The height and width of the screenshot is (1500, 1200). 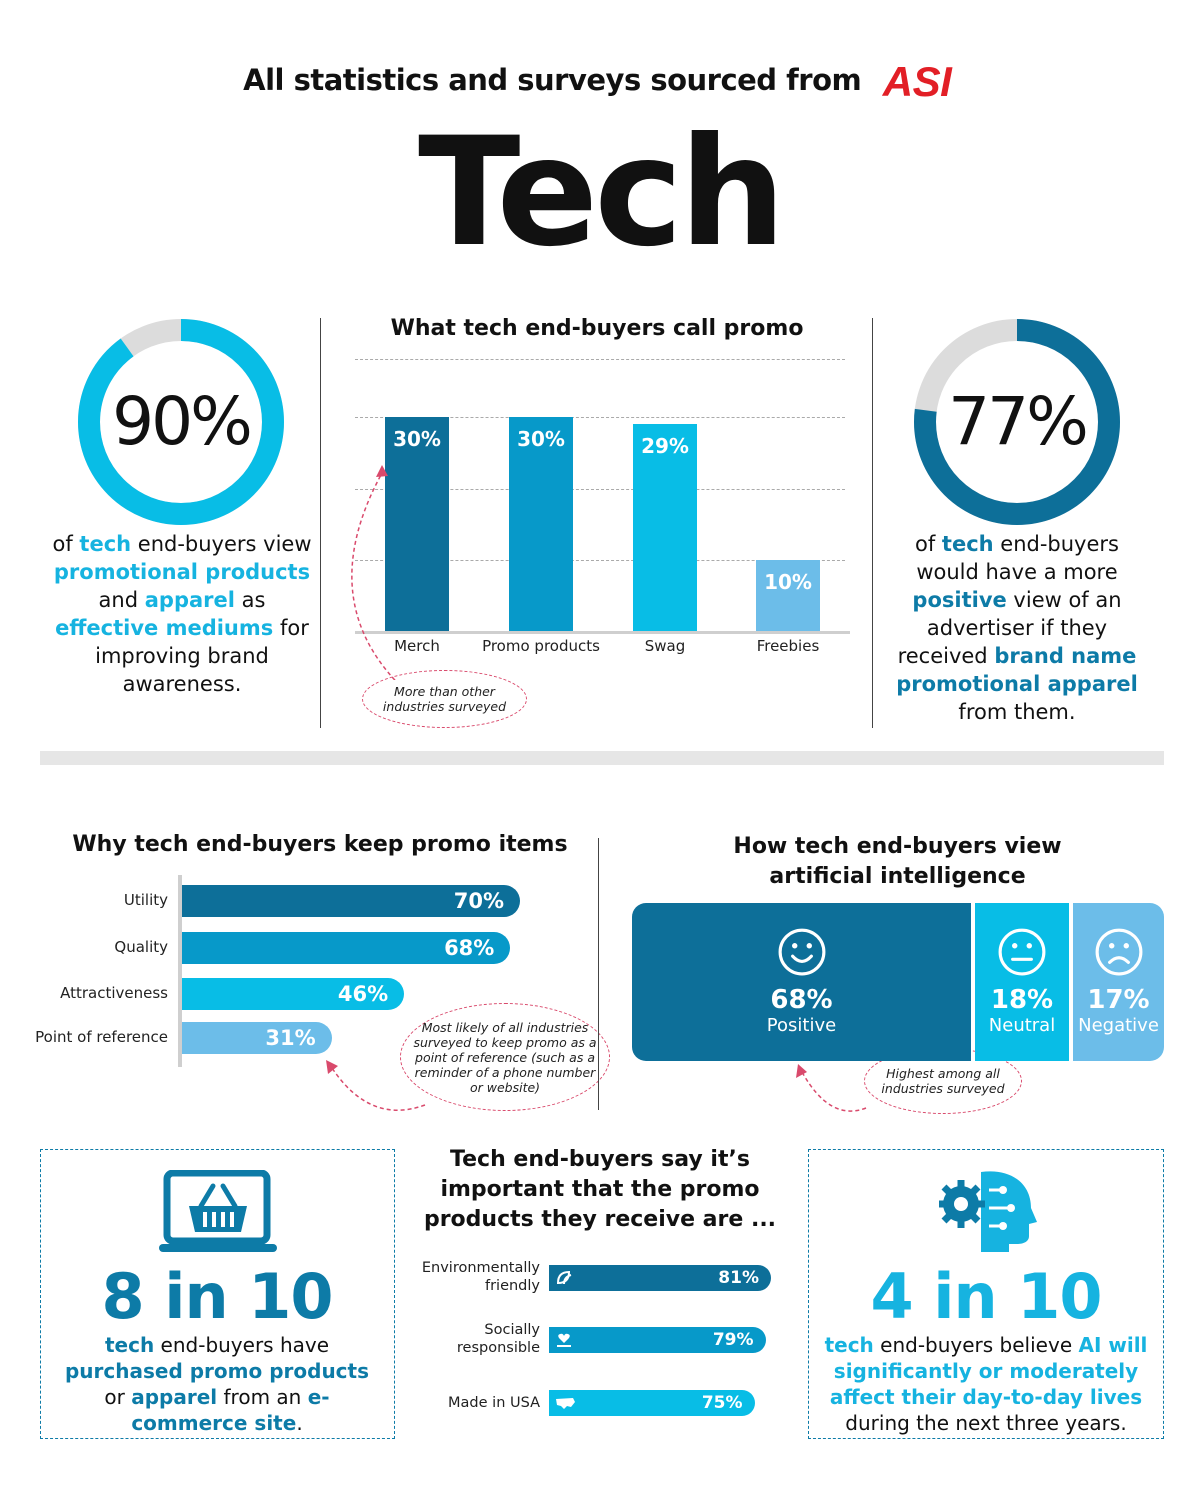 I want to click on ai-segment-label: Neutral, so click(x=1022, y=1025).